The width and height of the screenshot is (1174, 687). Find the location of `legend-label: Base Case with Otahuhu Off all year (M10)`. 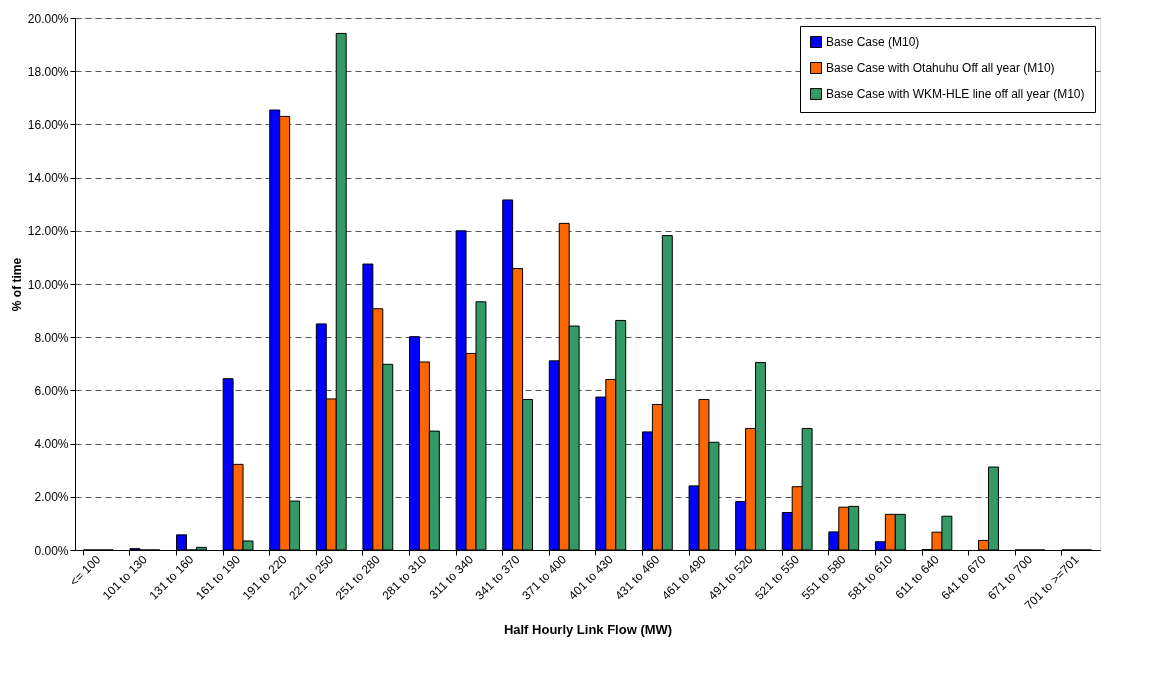

legend-label: Base Case with Otahuhu Off all year (M10) is located at coordinates (940, 68).